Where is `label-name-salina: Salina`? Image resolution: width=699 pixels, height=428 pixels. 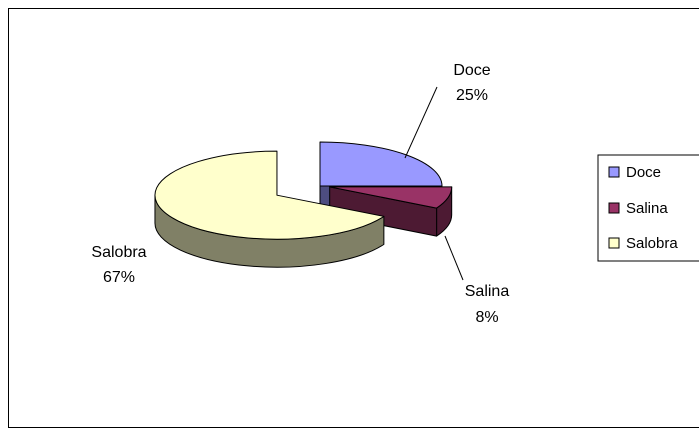
label-name-salina: Salina is located at coordinates (487, 291).